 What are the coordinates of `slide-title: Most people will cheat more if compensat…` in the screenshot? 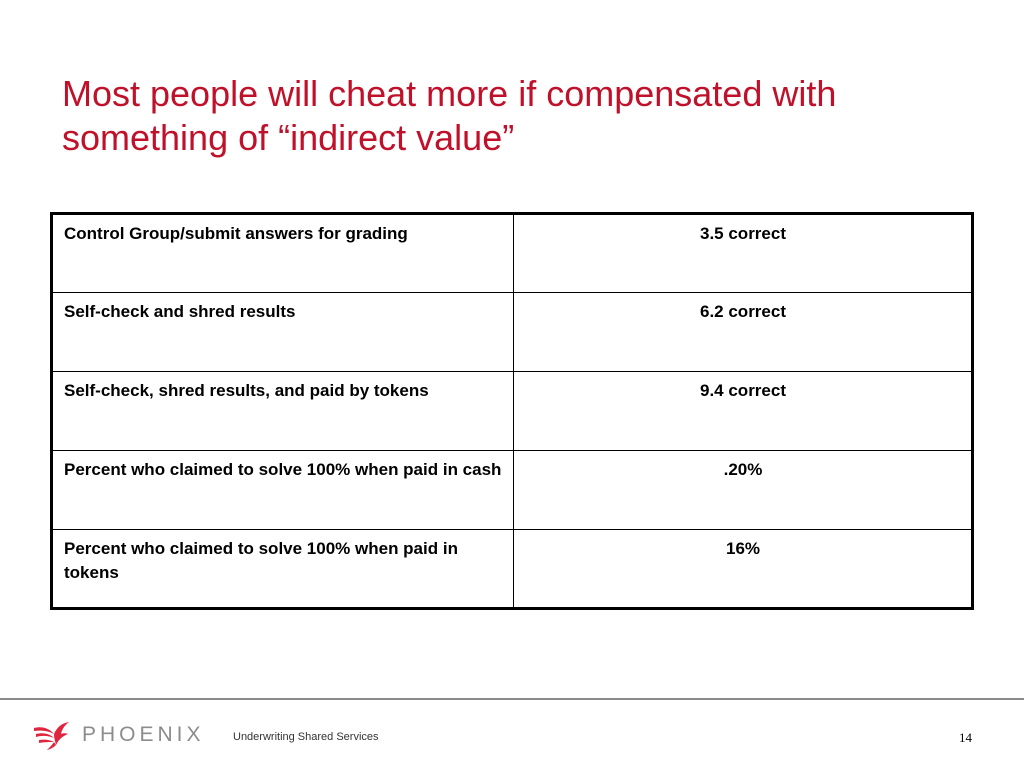 It's located at (512, 116).